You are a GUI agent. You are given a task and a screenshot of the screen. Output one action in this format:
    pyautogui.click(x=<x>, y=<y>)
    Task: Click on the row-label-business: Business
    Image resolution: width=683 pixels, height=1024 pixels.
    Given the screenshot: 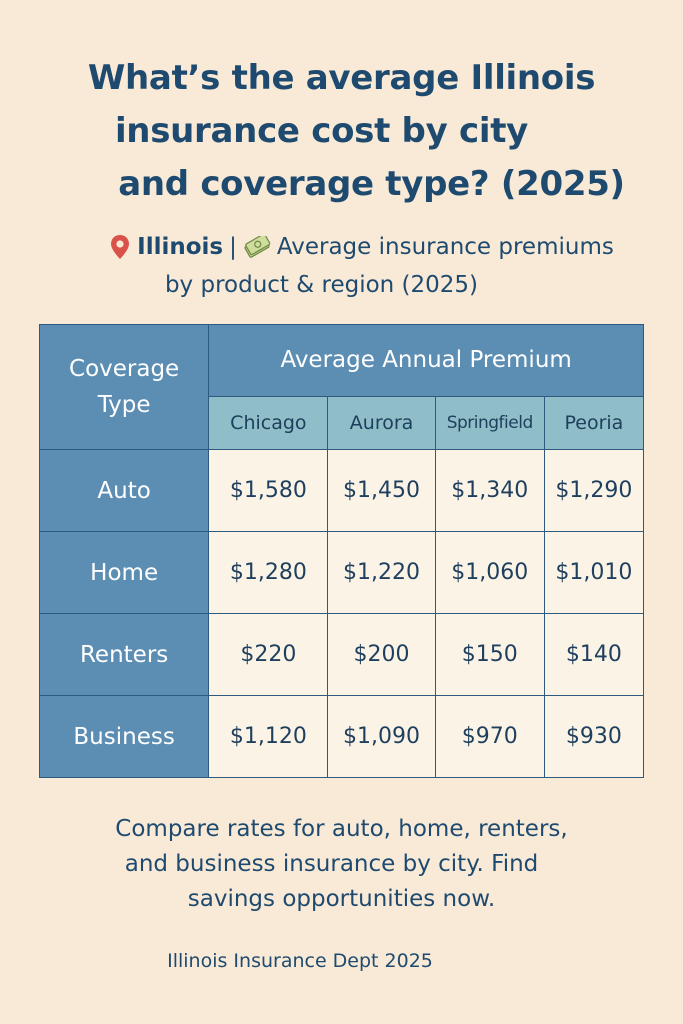 What is the action you would take?
    pyautogui.click(x=124, y=736)
    